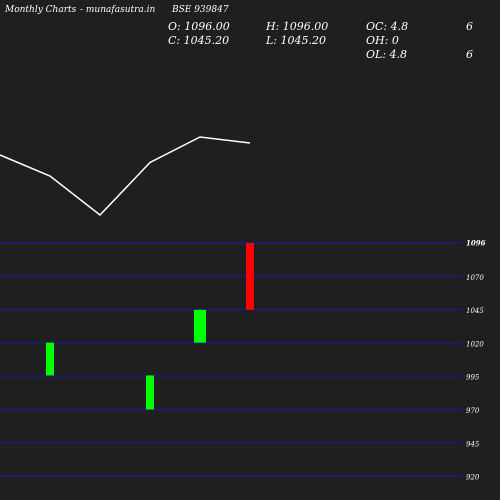 This screenshot has width=500, height=500. What do you see at coordinates (297, 26) in the screenshot?
I see `high-value: H: 1096.00` at bounding box center [297, 26].